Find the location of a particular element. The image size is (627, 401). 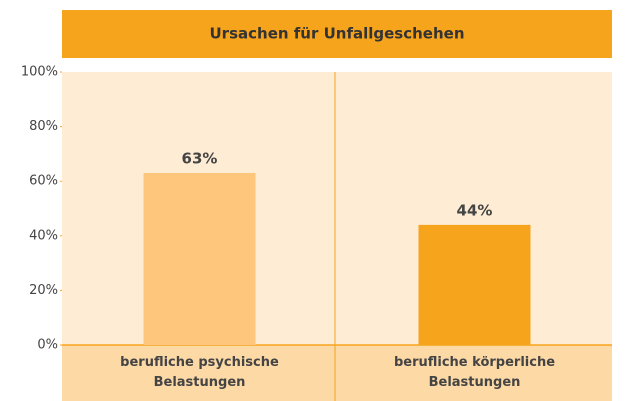

y-tick-label: 20% is located at coordinates (43, 290).